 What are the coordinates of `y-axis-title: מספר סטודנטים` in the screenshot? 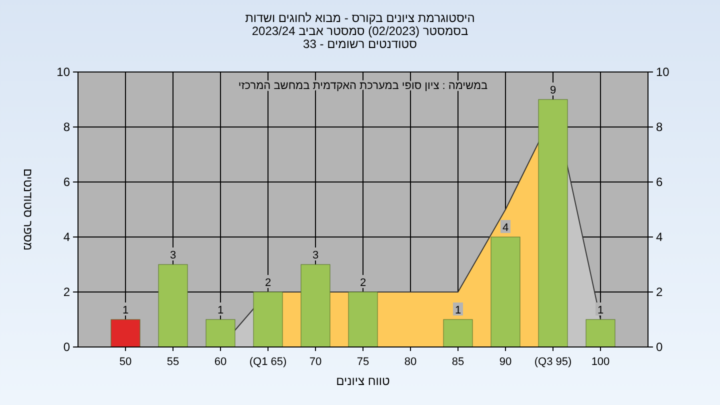 It's located at (28, 209).